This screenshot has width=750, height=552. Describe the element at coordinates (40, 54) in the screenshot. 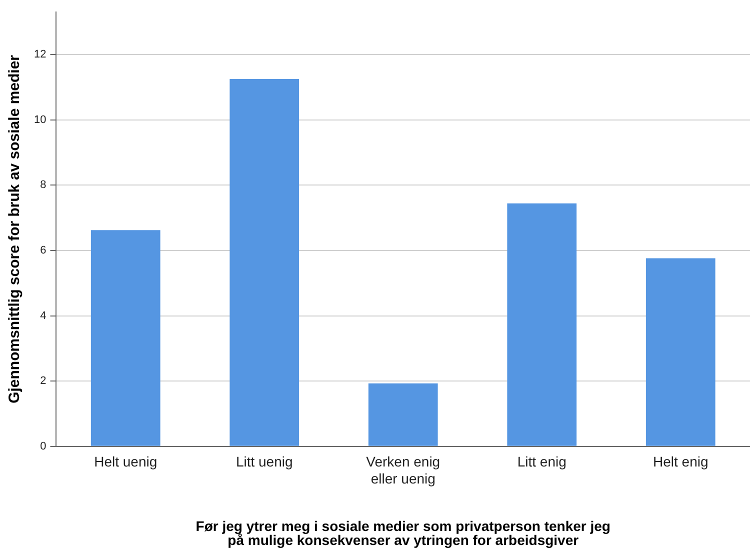

I see `y-tick-label: 12` at that location.